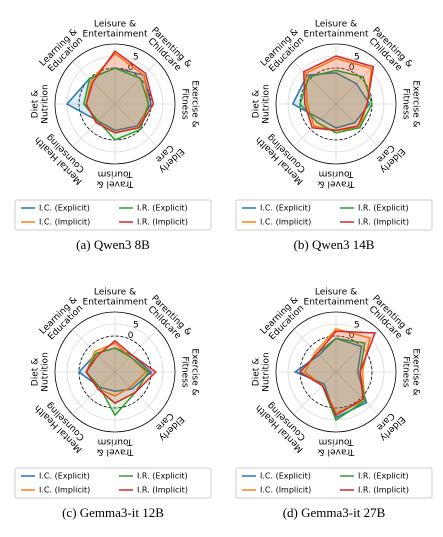 This screenshot has width=443, height=537. I want to click on caption: (c) Gemma3-it 12B, so click(113, 512).